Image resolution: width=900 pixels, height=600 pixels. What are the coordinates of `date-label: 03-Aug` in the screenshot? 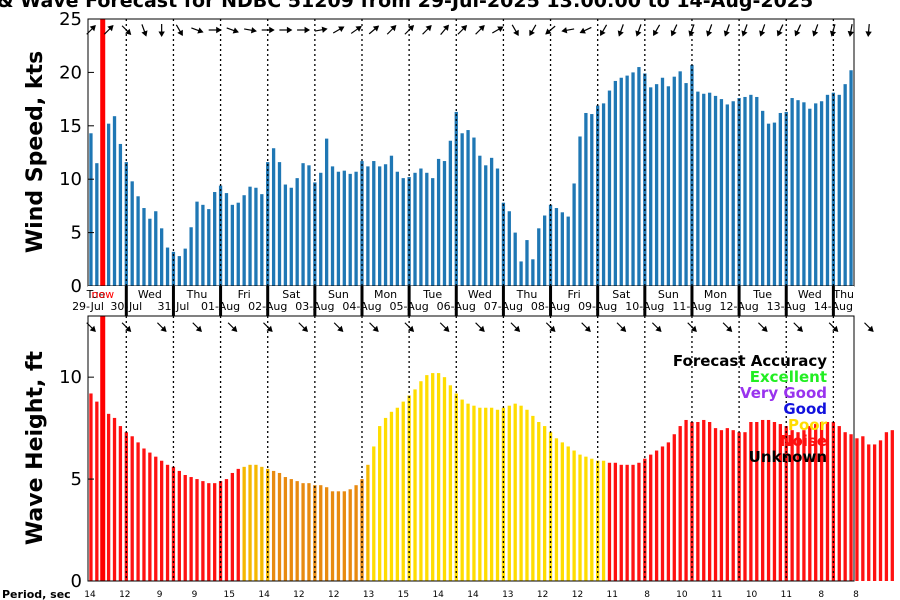 It's located at (314, 306).